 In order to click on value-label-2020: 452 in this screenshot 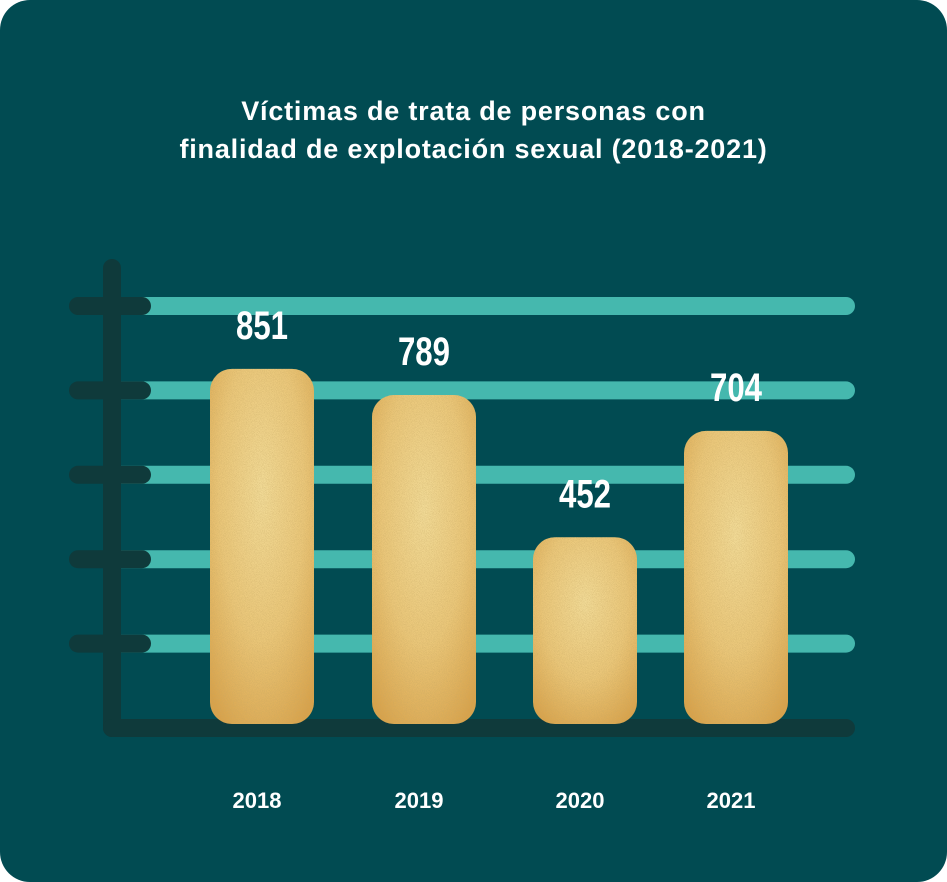, I will do `click(585, 494)`.